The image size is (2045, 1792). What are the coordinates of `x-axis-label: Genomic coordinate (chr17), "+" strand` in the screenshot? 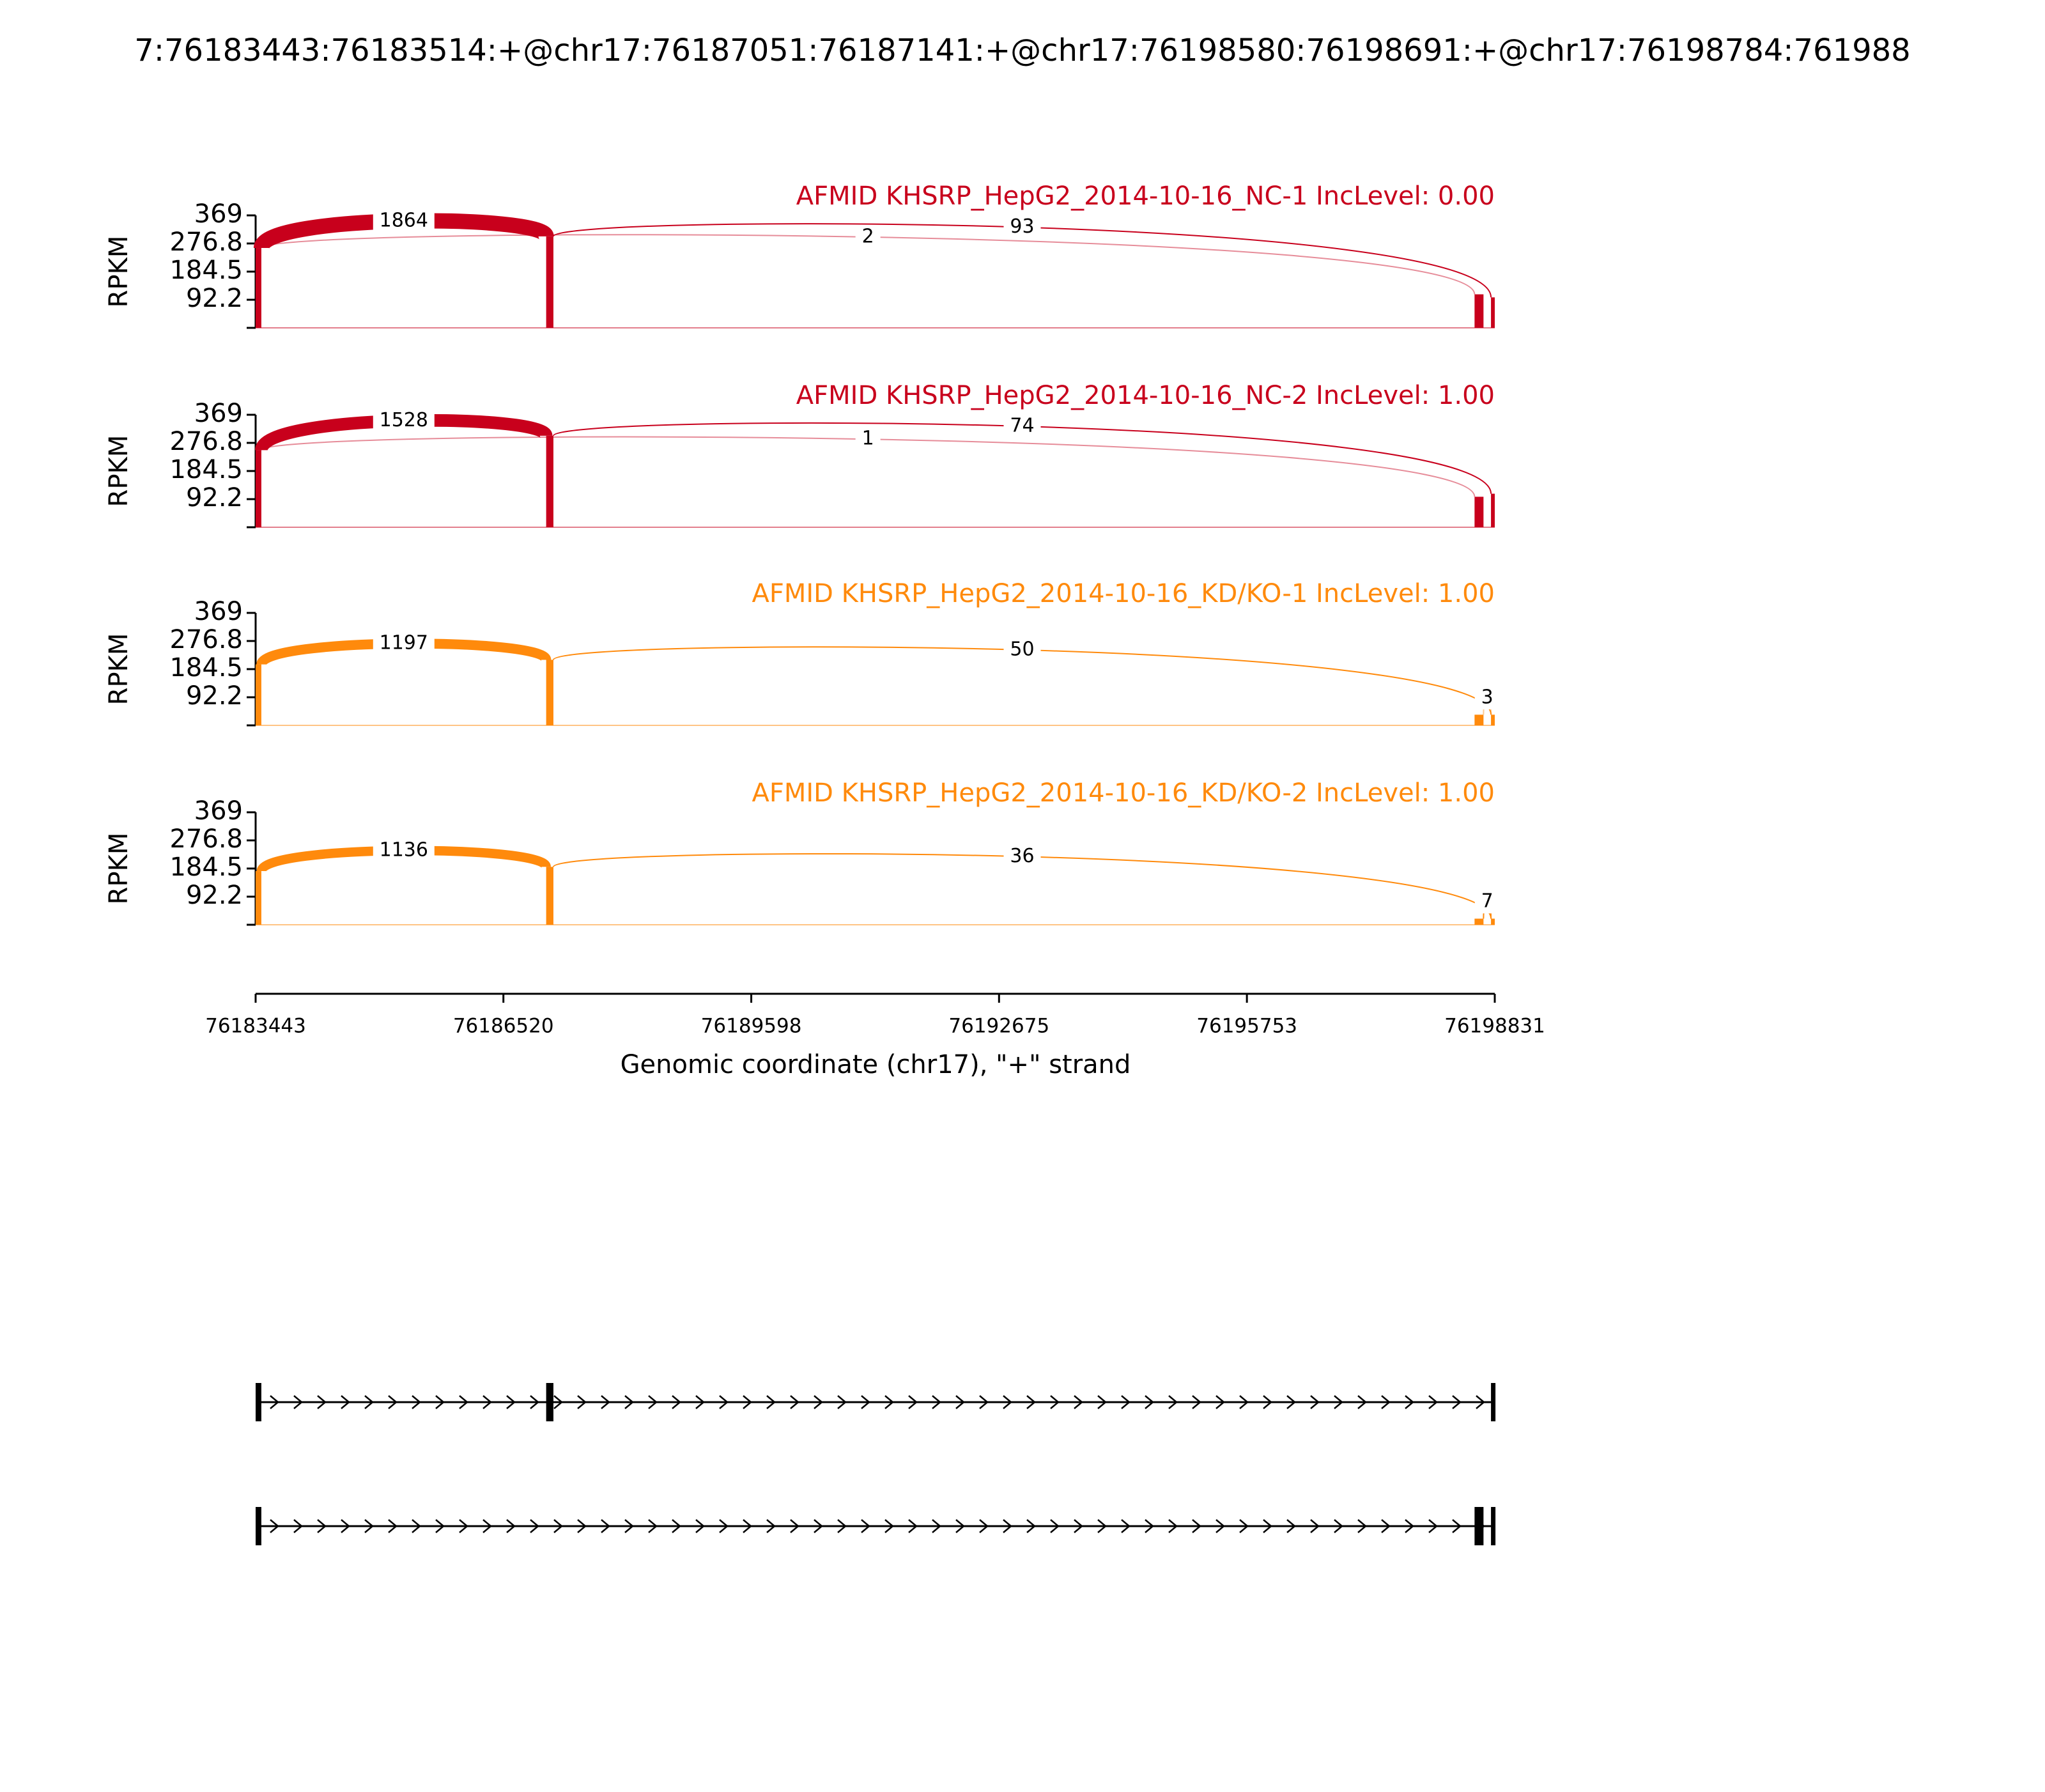 It's located at (876, 1064).